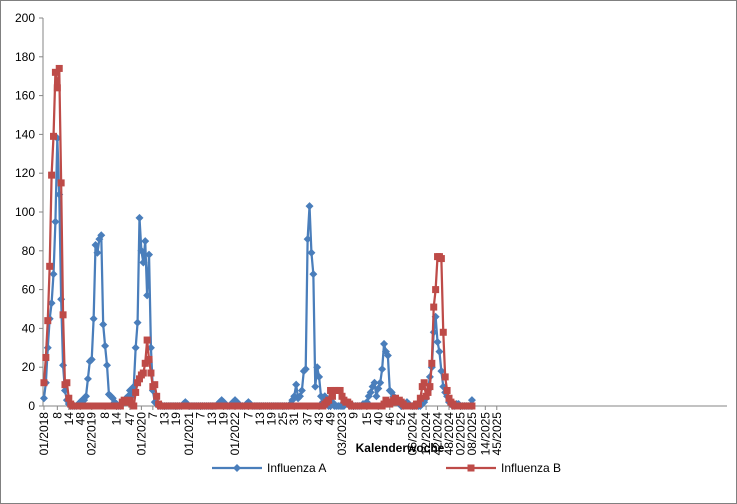 The height and width of the screenshot is (504, 737). I want to click on legend-marker-influenza-a, so click(237, 468).